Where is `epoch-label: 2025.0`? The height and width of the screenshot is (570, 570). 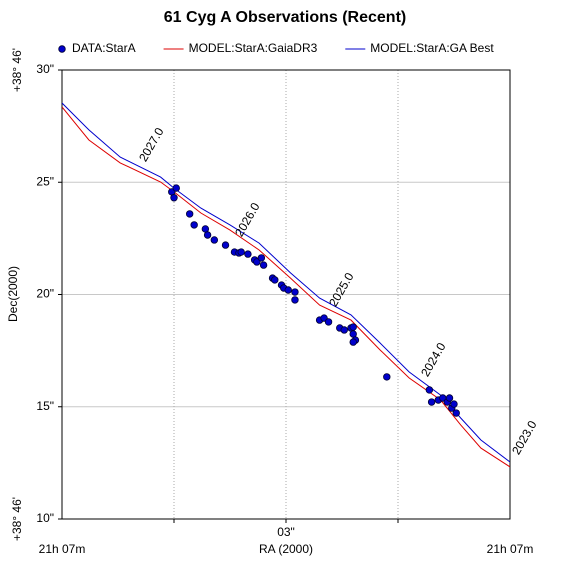 epoch-label: 2025.0 is located at coordinates (341, 289).